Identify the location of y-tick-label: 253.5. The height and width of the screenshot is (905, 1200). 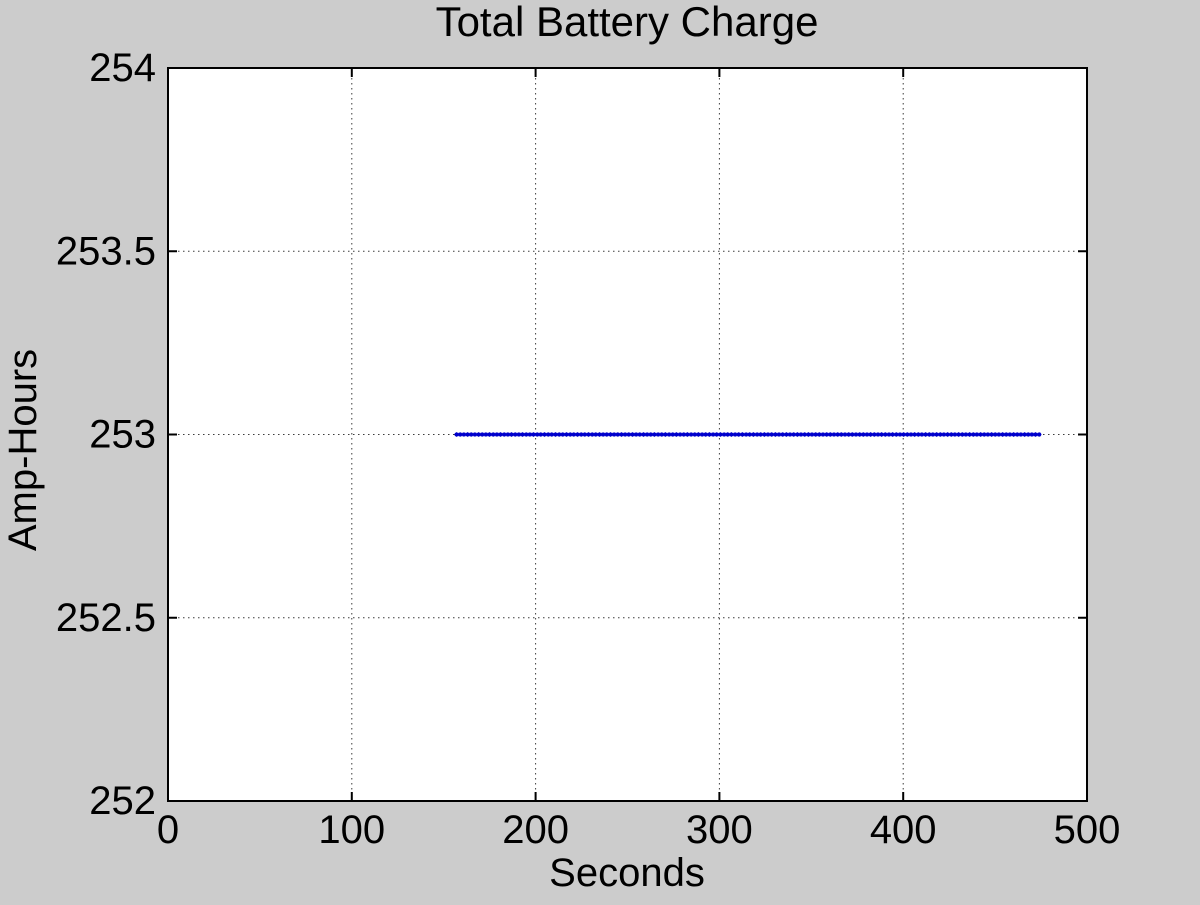
(106, 251).